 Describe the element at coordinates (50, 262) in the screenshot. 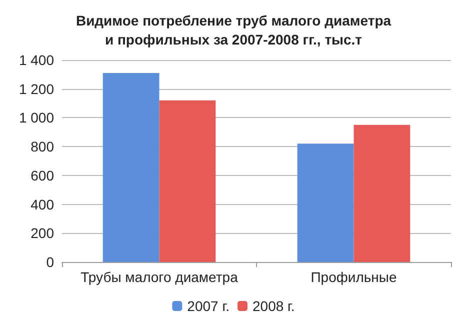

I see `y-tick-label: 0` at that location.